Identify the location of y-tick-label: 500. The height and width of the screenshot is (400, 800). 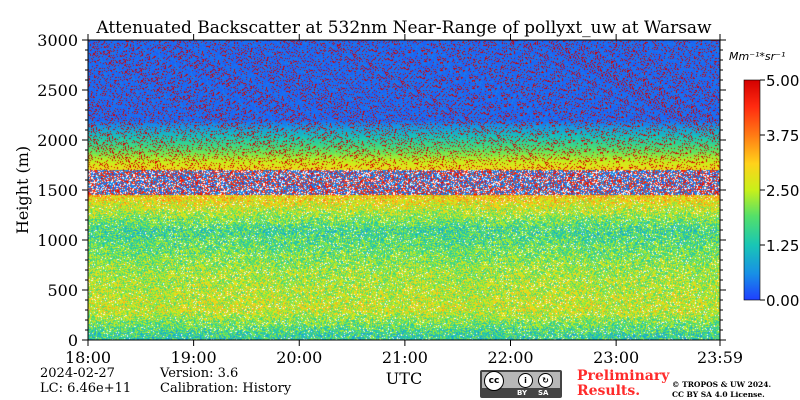
(62, 290).